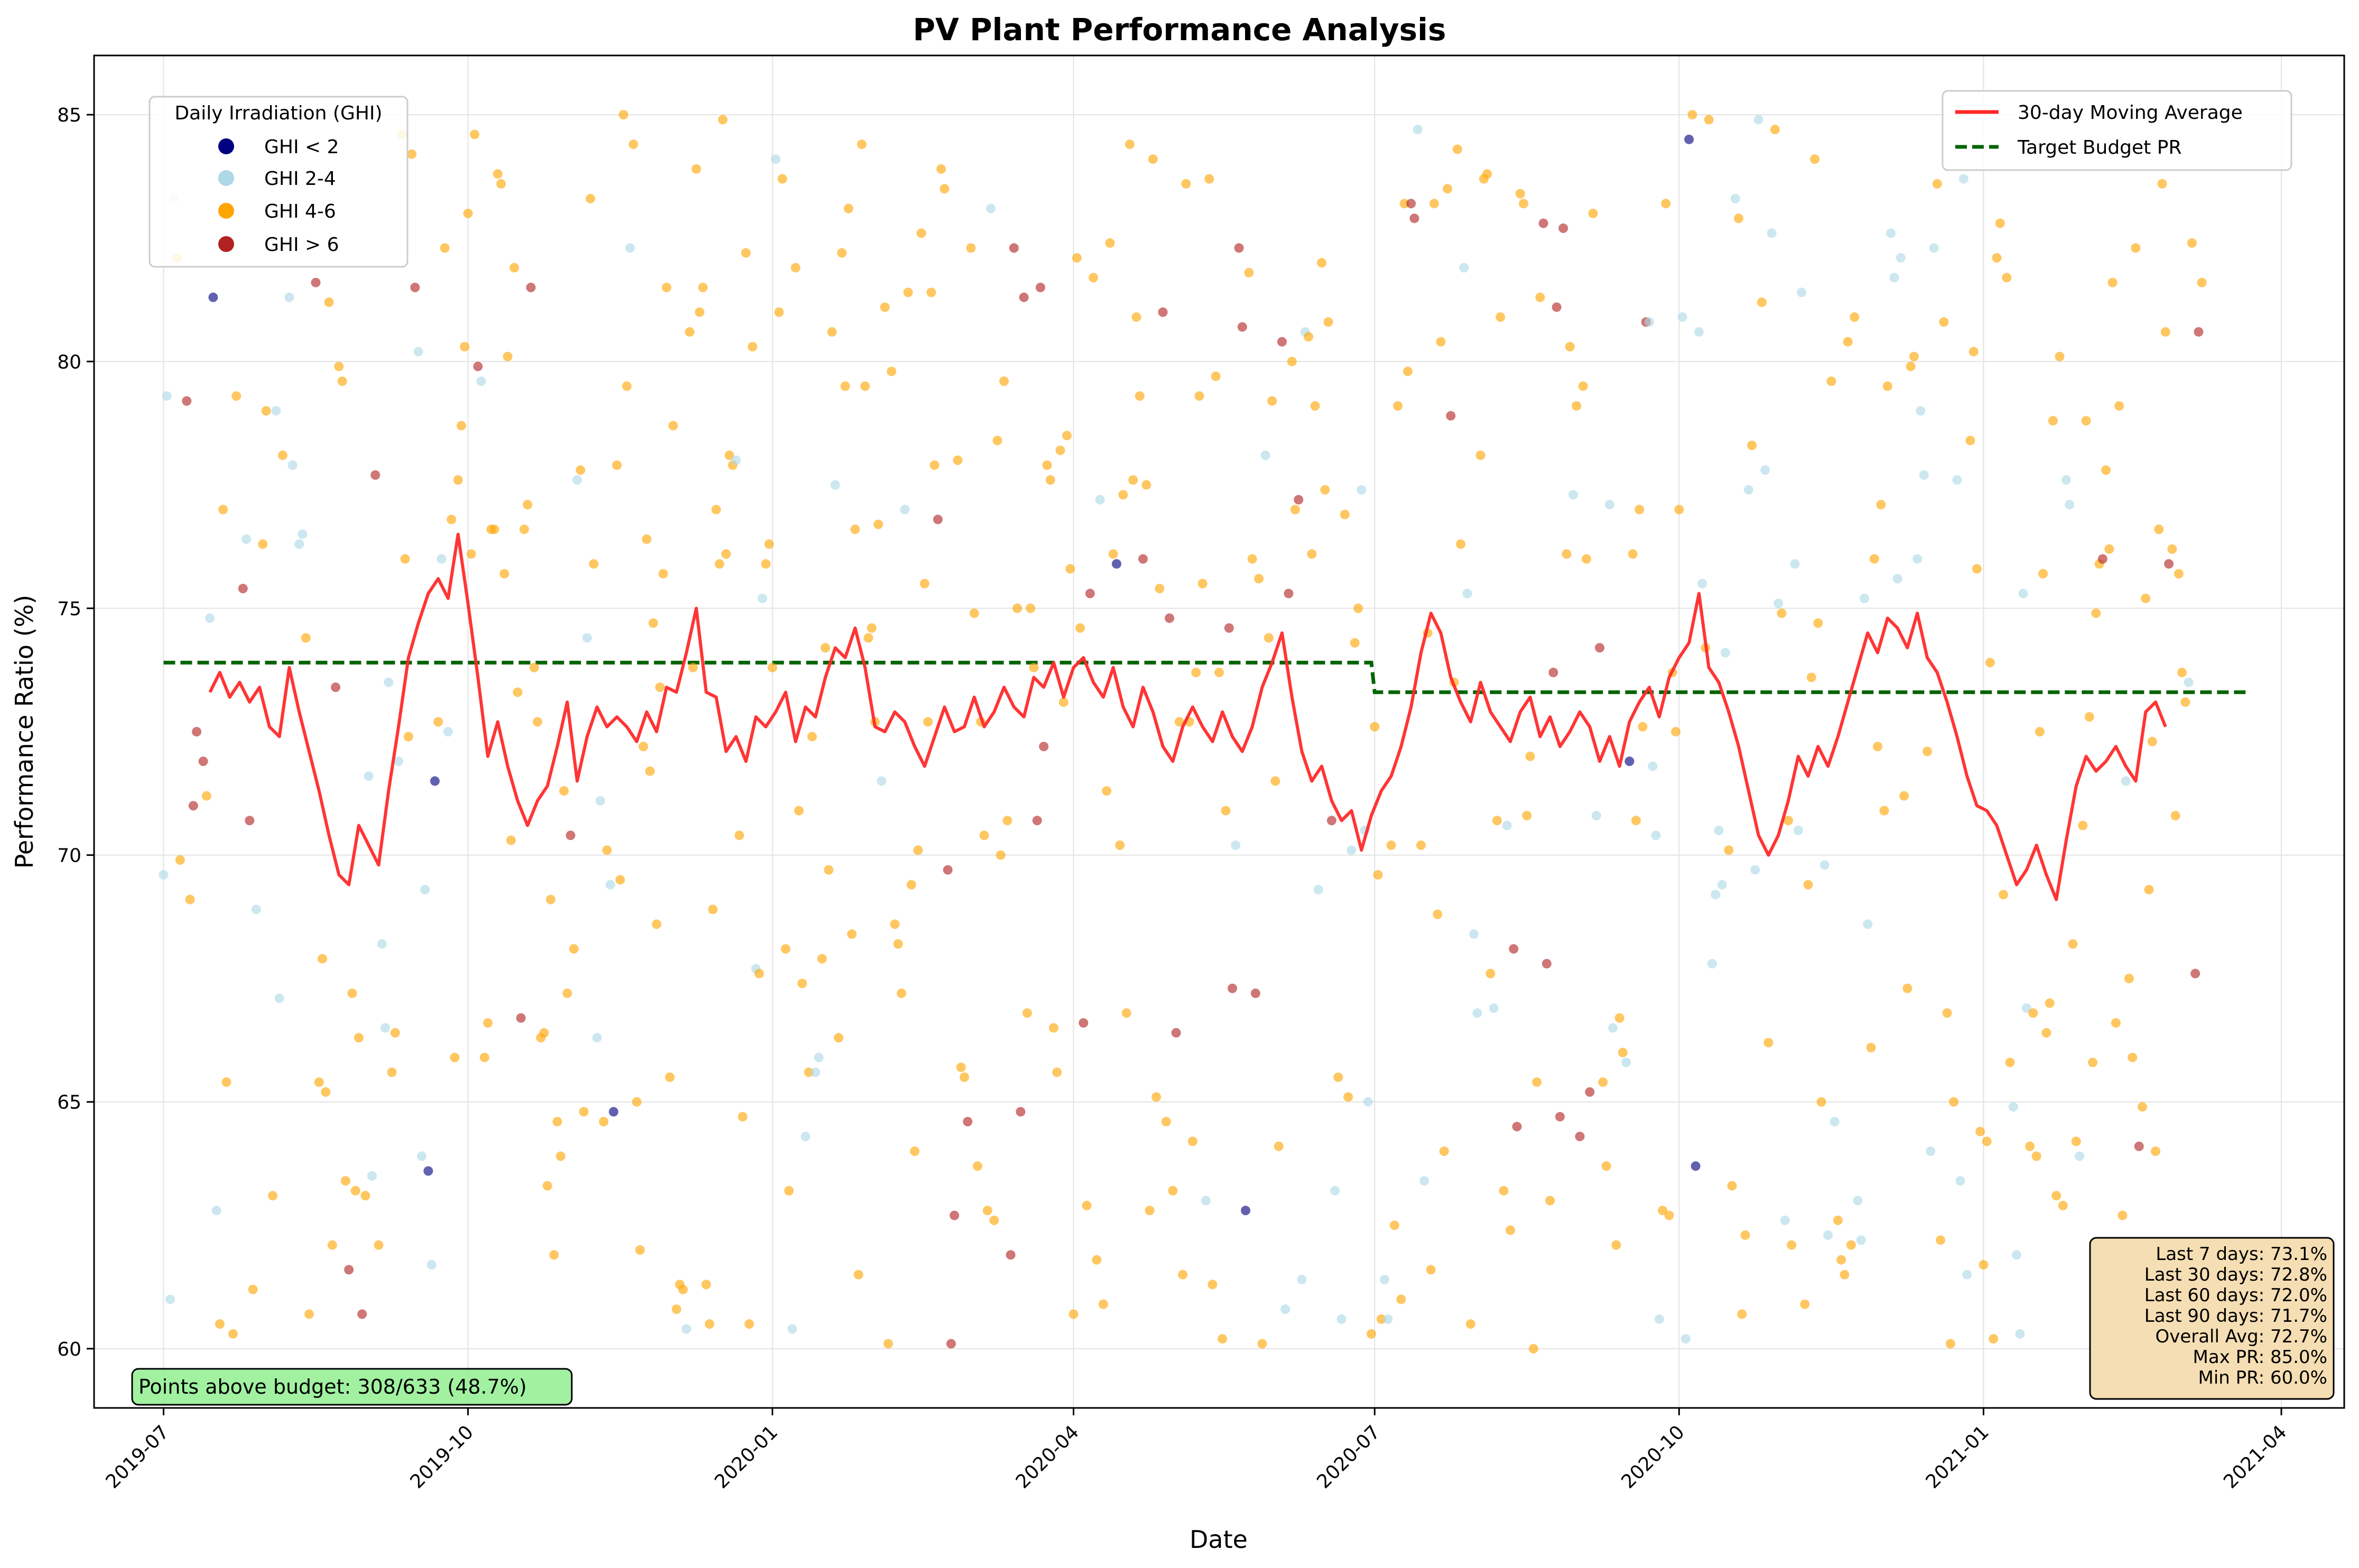 The height and width of the screenshot is (1568, 2359). Describe the element at coordinates (301, 245) in the screenshot. I see `legend-label-ghi-gt6: GHI > 6` at that location.